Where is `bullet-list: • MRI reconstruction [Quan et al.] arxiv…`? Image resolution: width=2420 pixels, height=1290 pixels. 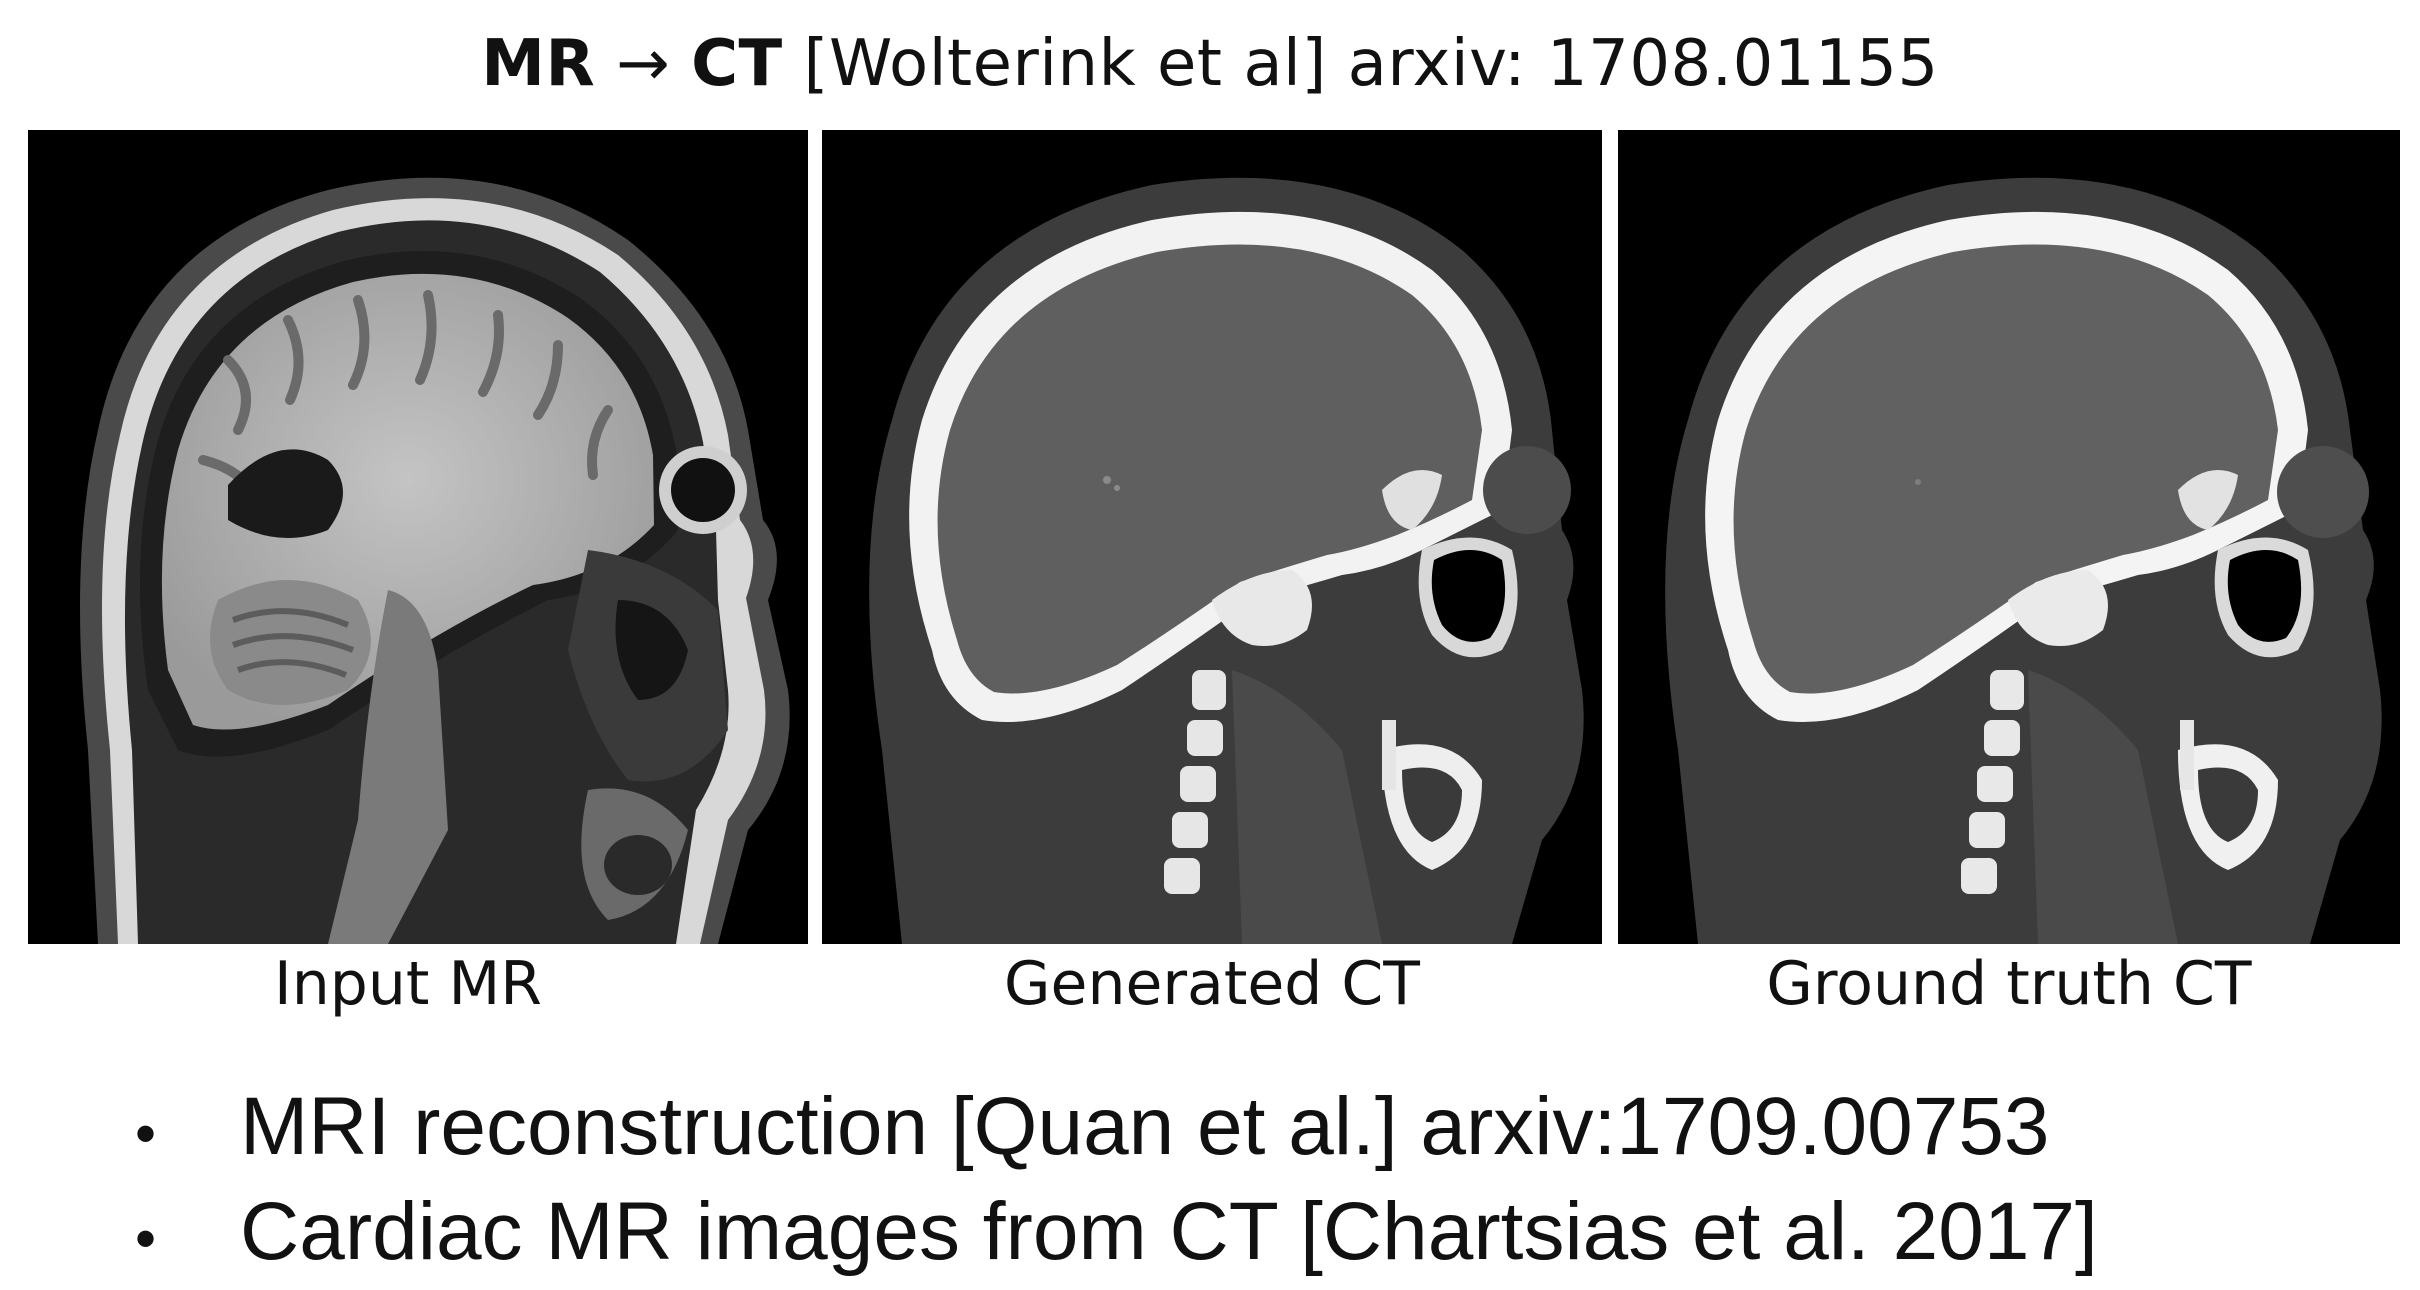
bullet-list: • MRI reconstruction [Quan et al.] arxiv… is located at coordinates (1116, 1183).